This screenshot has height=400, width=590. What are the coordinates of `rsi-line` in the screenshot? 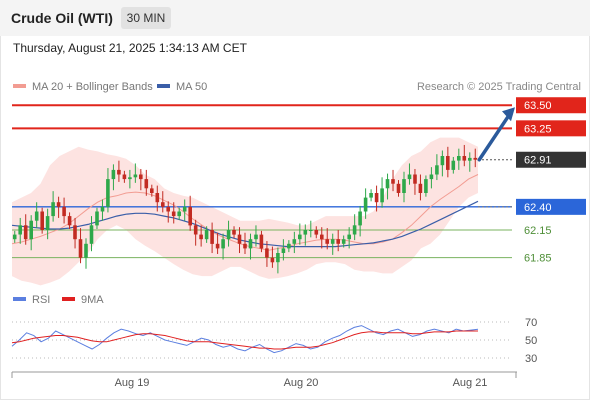 It's located at (245, 339).